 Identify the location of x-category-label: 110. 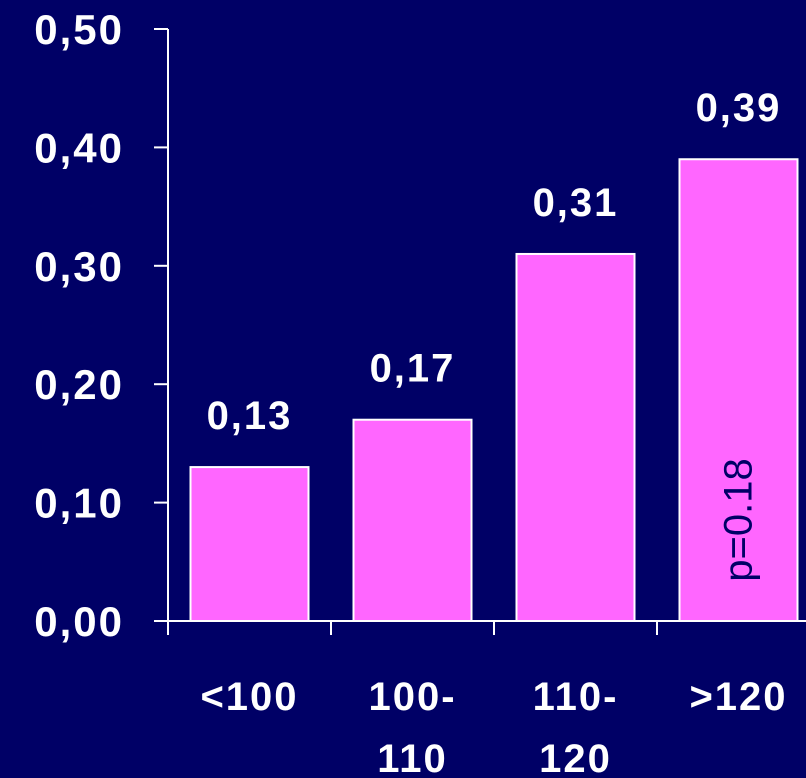
(412, 757).